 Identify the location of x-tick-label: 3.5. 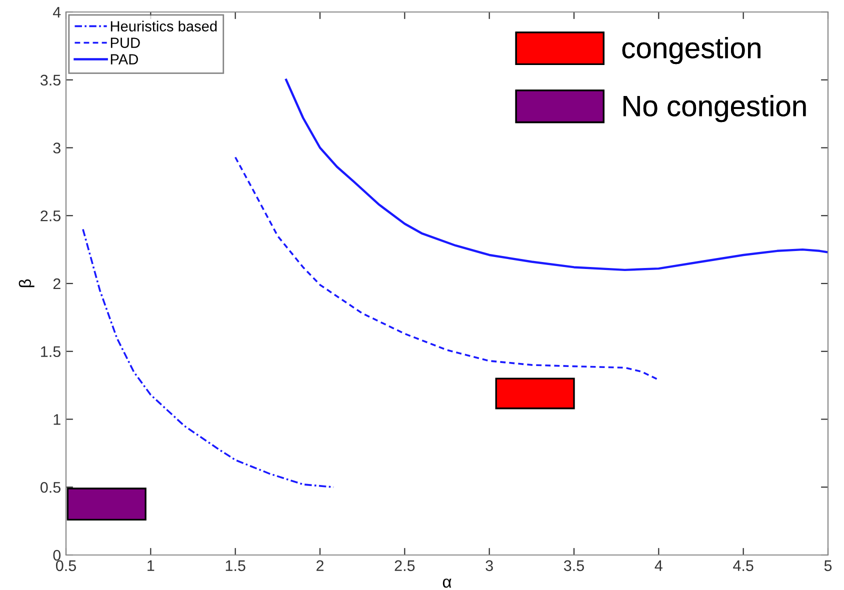
(574, 566).